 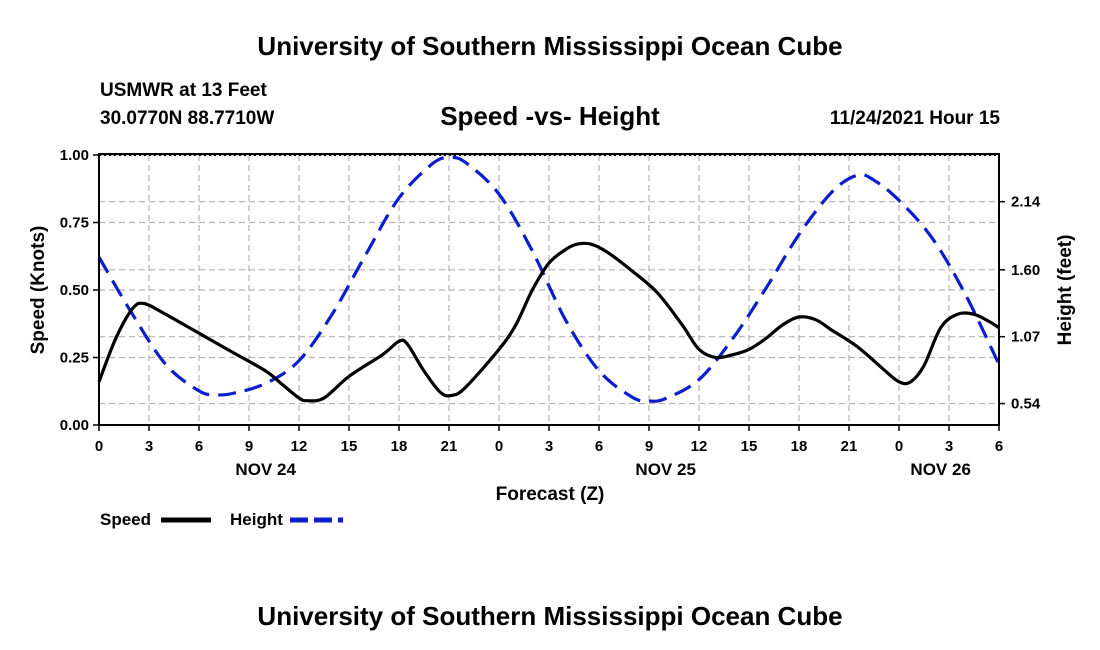 What do you see at coordinates (1026, 404) in the screenshot?
I see `y-tick-label-right: 0.54` at bounding box center [1026, 404].